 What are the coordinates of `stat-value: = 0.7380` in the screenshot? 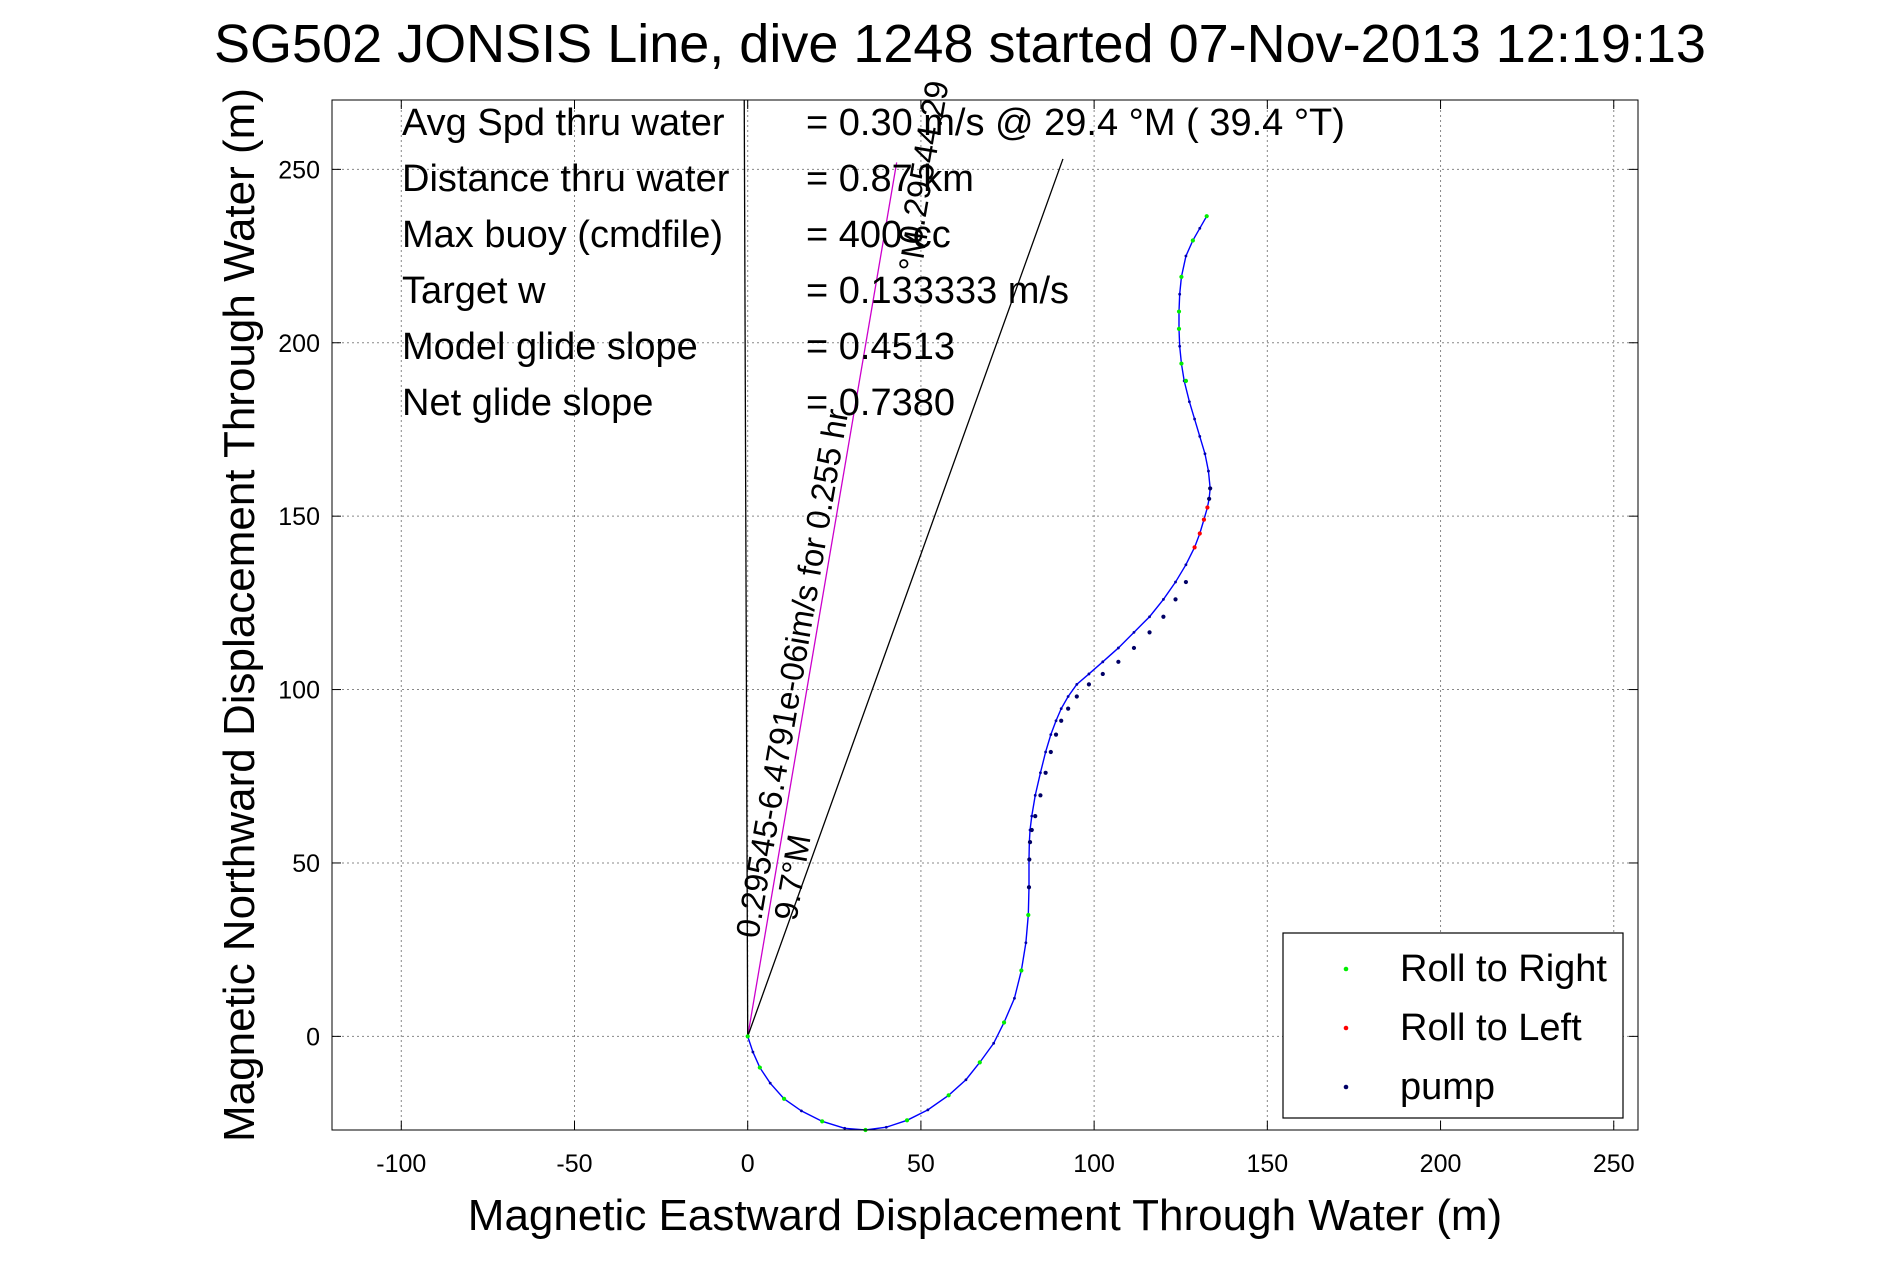 It's located at (880, 403).